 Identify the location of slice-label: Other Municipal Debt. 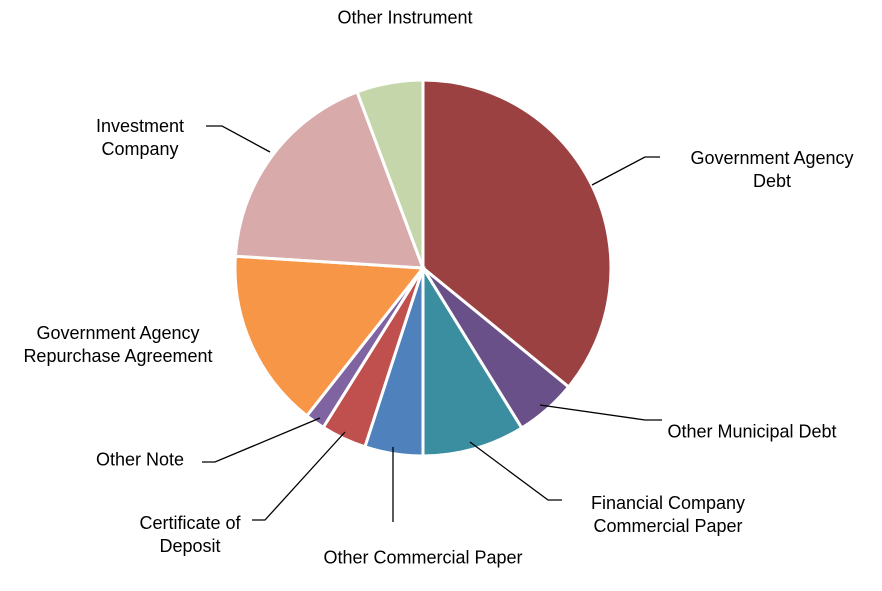
(752, 431).